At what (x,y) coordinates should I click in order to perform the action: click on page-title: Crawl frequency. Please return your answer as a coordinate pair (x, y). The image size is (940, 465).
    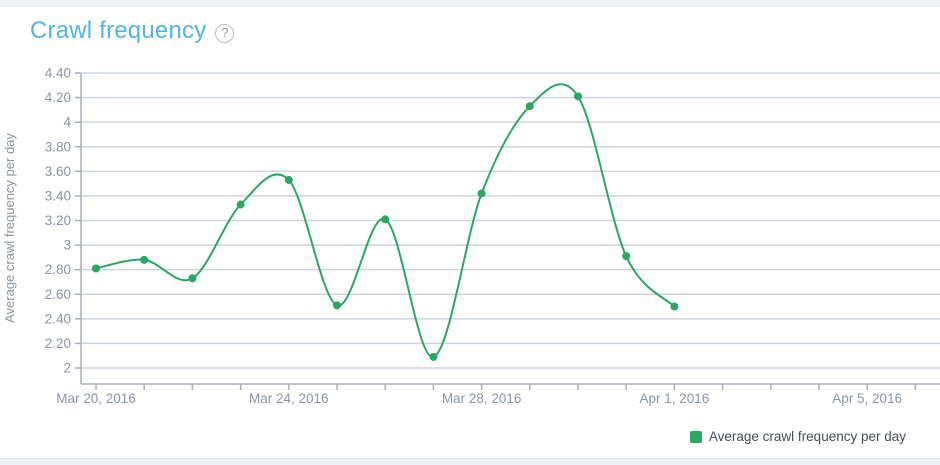
    Looking at the image, I should click on (118, 30).